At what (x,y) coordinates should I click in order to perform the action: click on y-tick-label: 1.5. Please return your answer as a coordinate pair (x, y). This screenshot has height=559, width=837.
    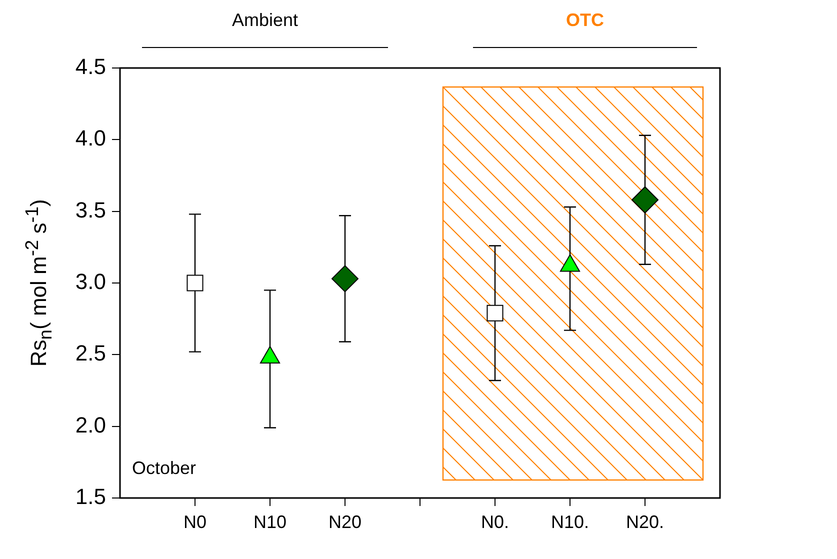
    Looking at the image, I should click on (90, 497).